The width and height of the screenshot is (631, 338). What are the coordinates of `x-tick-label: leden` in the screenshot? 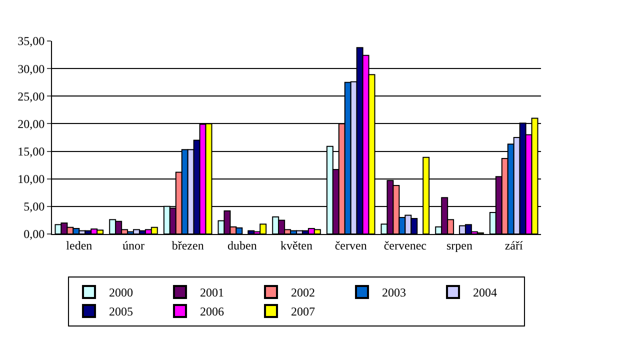 It's located at (79, 245).